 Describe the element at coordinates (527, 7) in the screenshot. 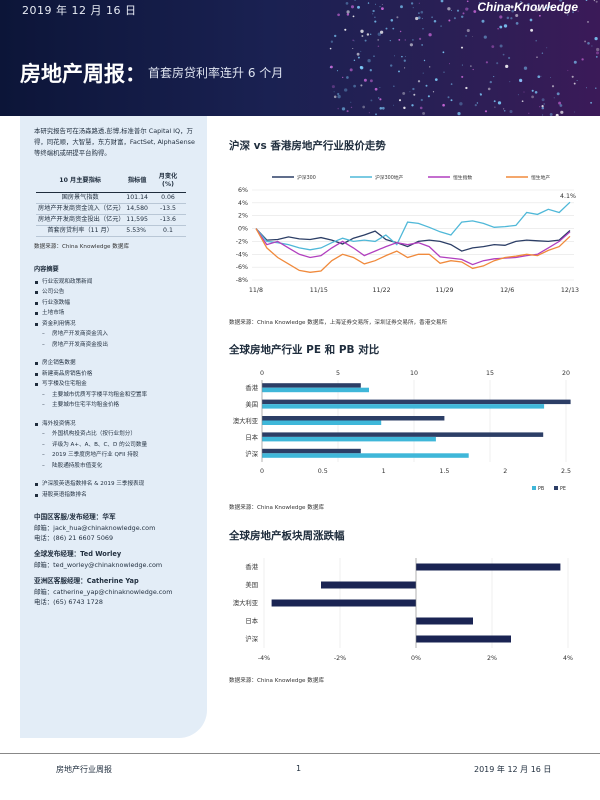

I see `company-logo: China Knowledge` at that location.